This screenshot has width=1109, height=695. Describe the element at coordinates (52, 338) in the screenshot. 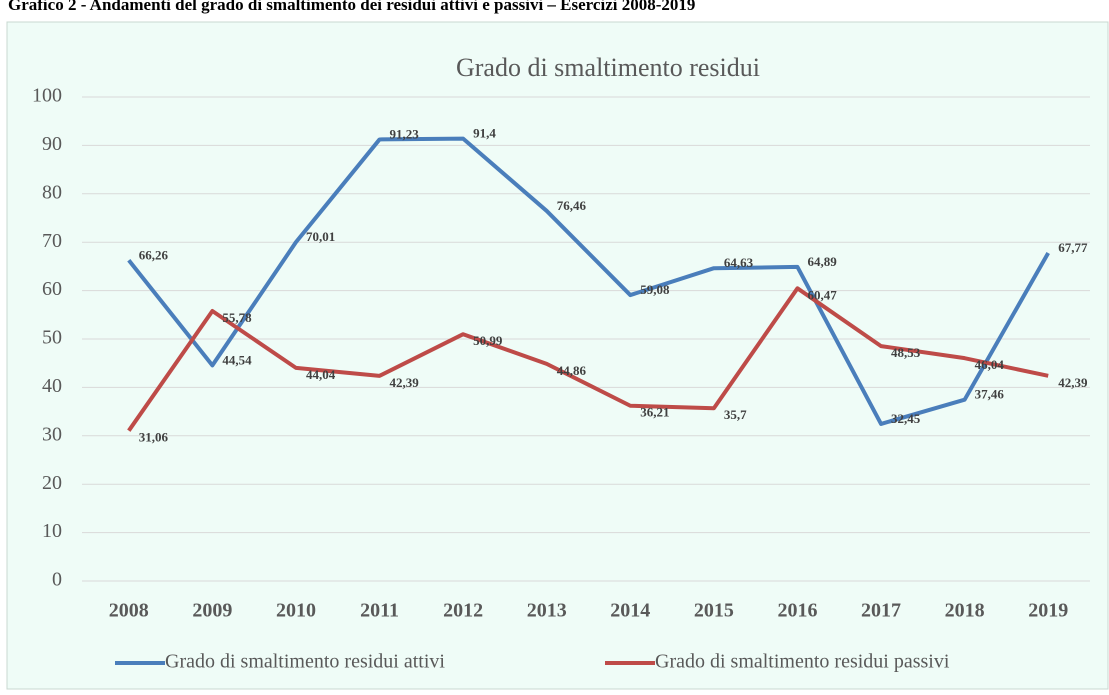

I see `y-tick-label: 50` at that location.